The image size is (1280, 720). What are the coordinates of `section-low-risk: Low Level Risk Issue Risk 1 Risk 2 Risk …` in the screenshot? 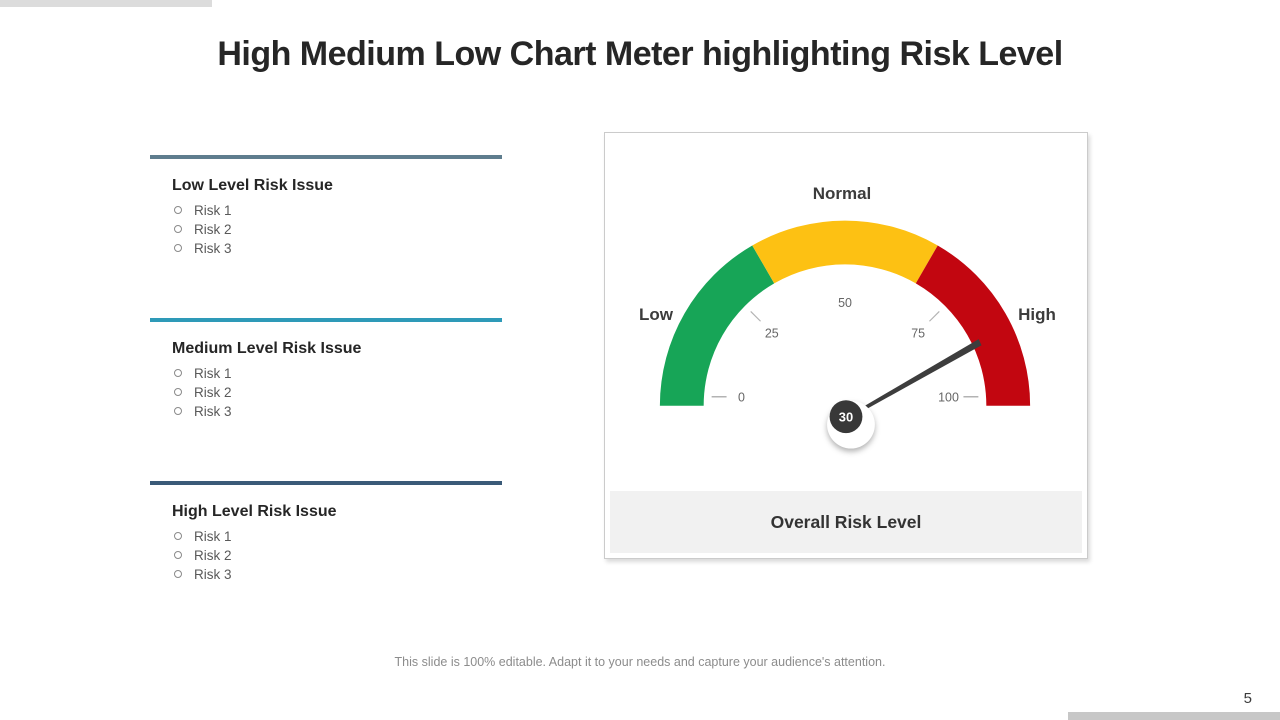 It's located at (326, 206).